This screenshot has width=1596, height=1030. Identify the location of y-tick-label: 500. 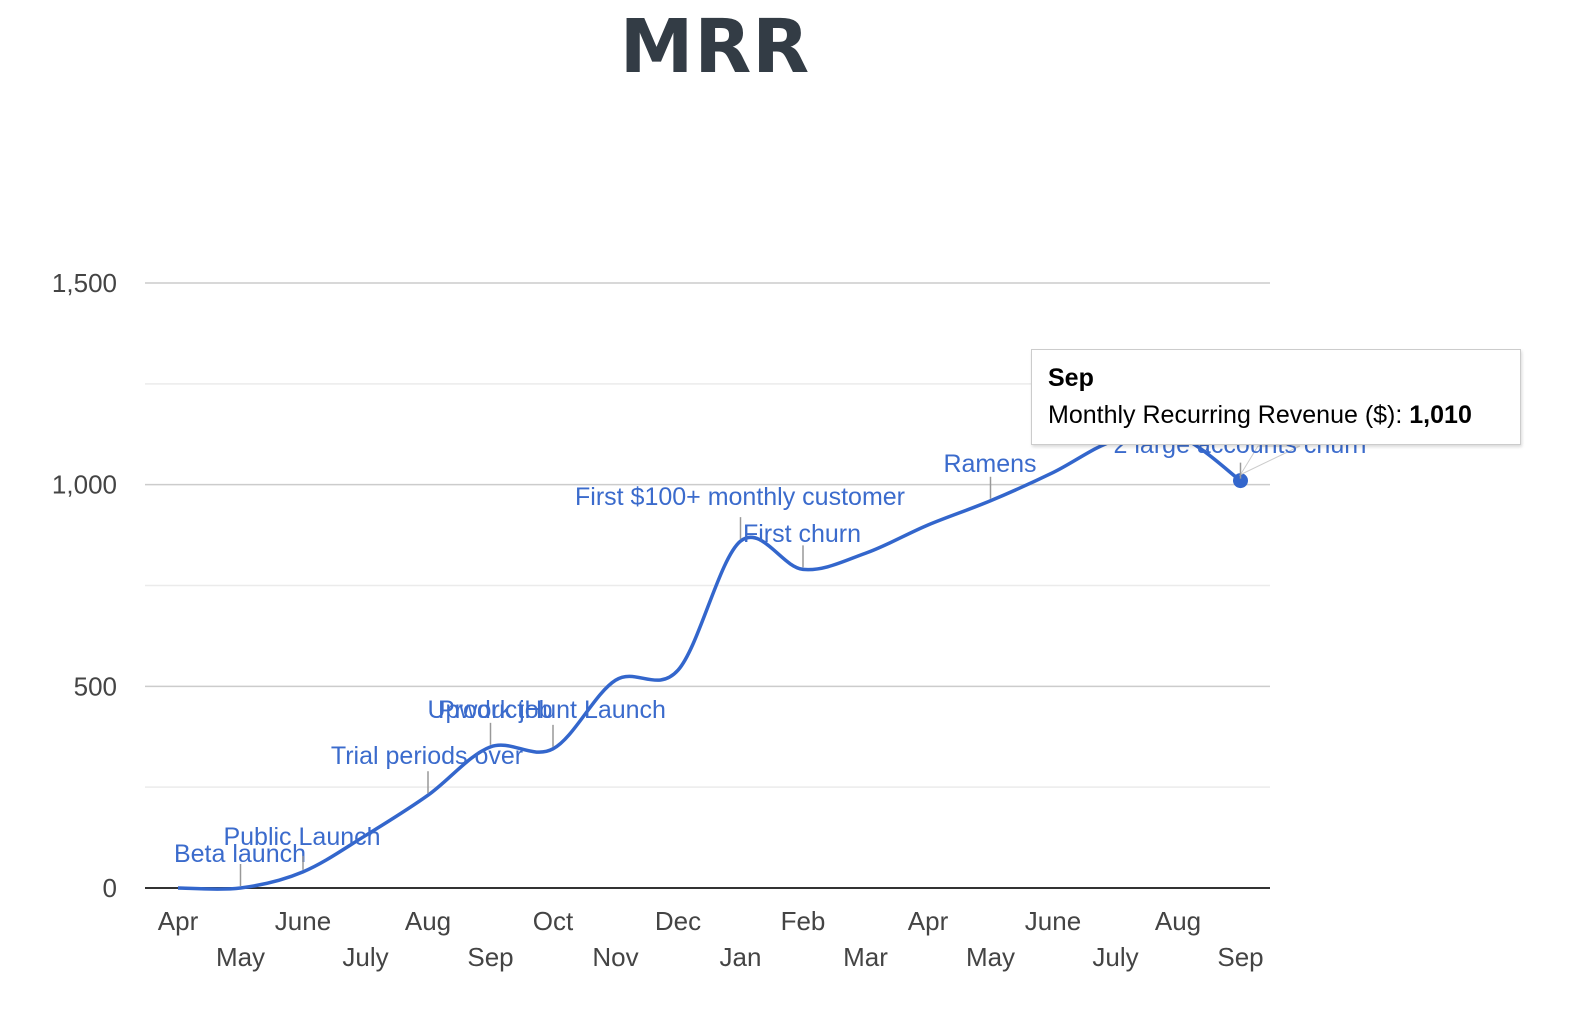
(95, 686).